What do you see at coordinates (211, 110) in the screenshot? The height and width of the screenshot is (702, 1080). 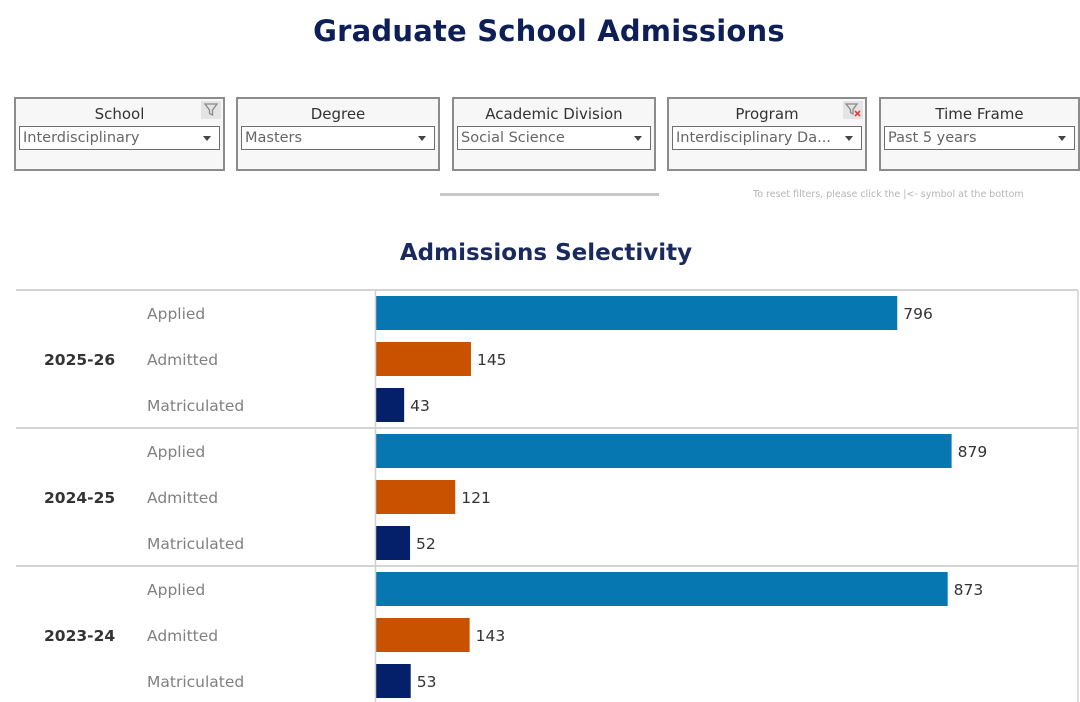 I see `filter-icon` at bounding box center [211, 110].